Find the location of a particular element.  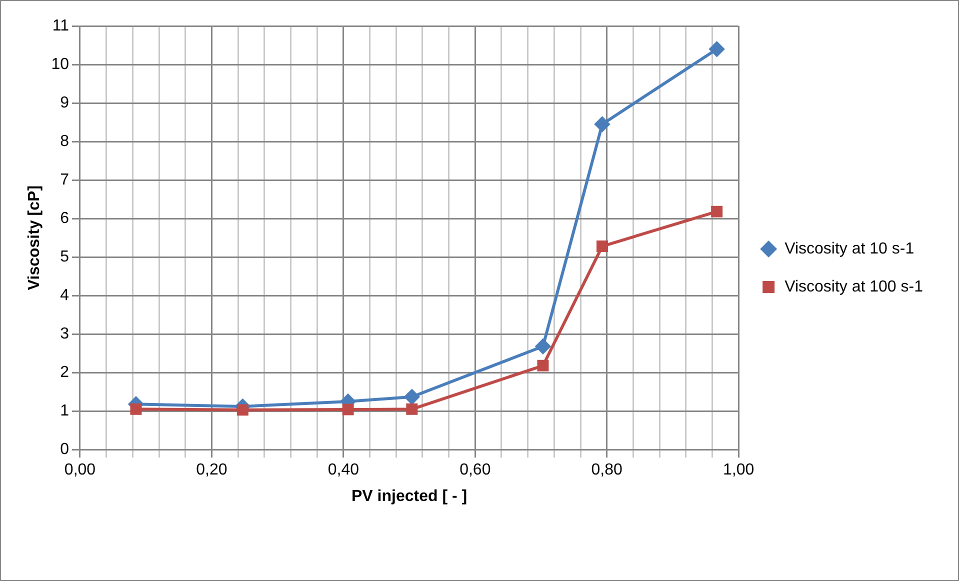

legend-label: Viscosity at 100 s-1 is located at coordinates (854, 287).